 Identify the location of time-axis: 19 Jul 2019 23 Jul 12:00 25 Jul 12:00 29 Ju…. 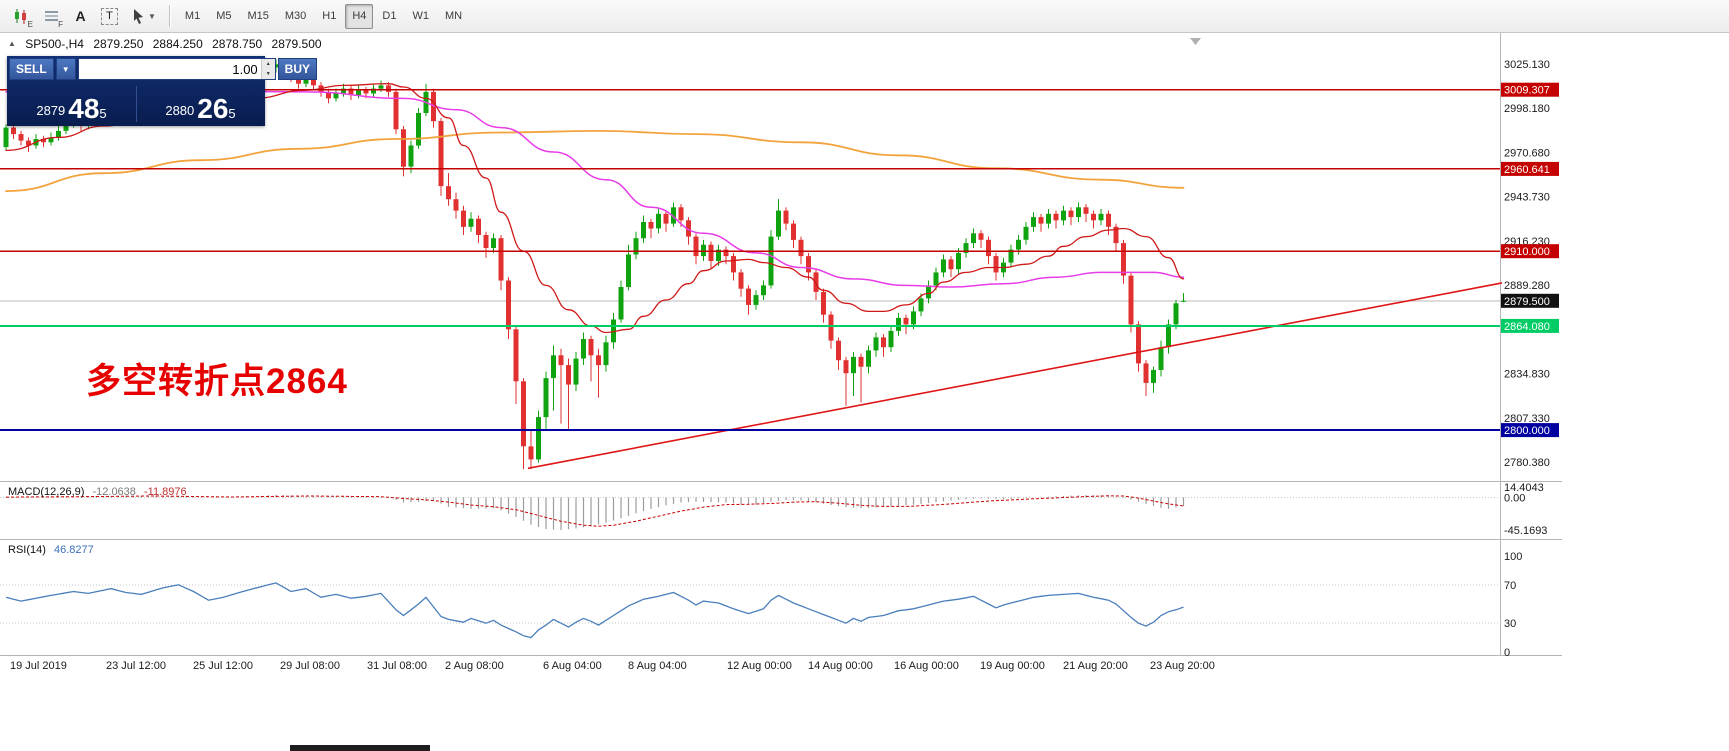
(612, 666).